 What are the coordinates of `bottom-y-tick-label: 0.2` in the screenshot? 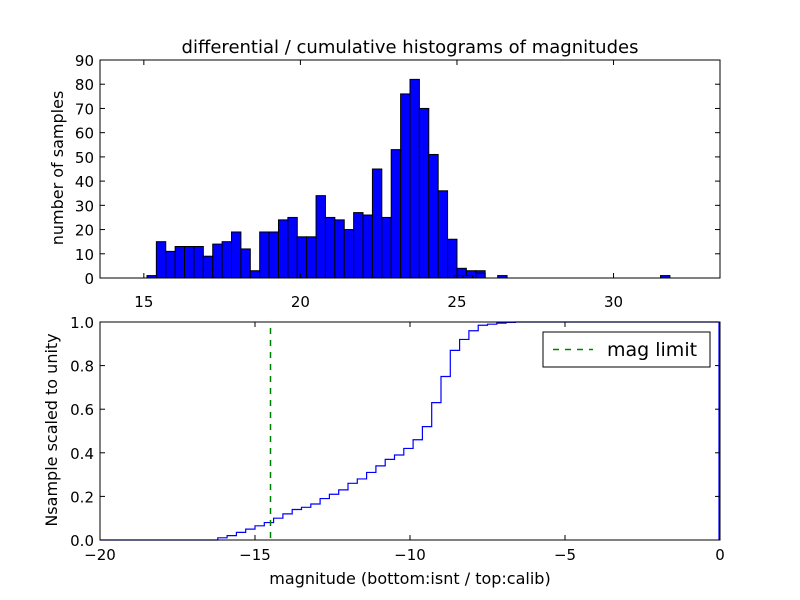 It's located at (82, 497).